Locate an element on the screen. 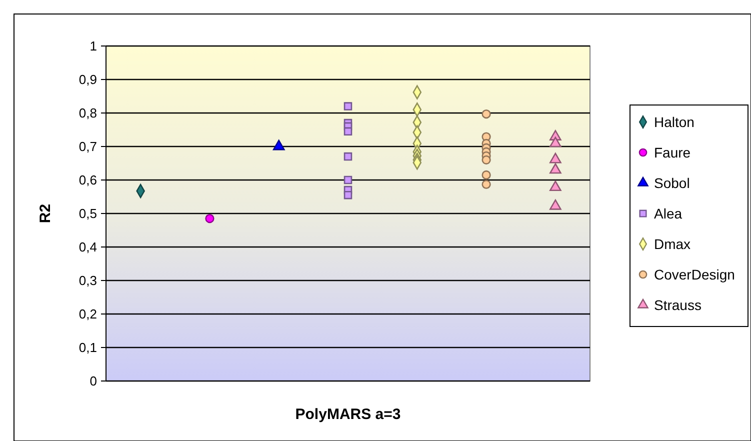 This screenshot has width=751, height=441. y-tick-label: 0,5 is located at coordinates (87, 214).